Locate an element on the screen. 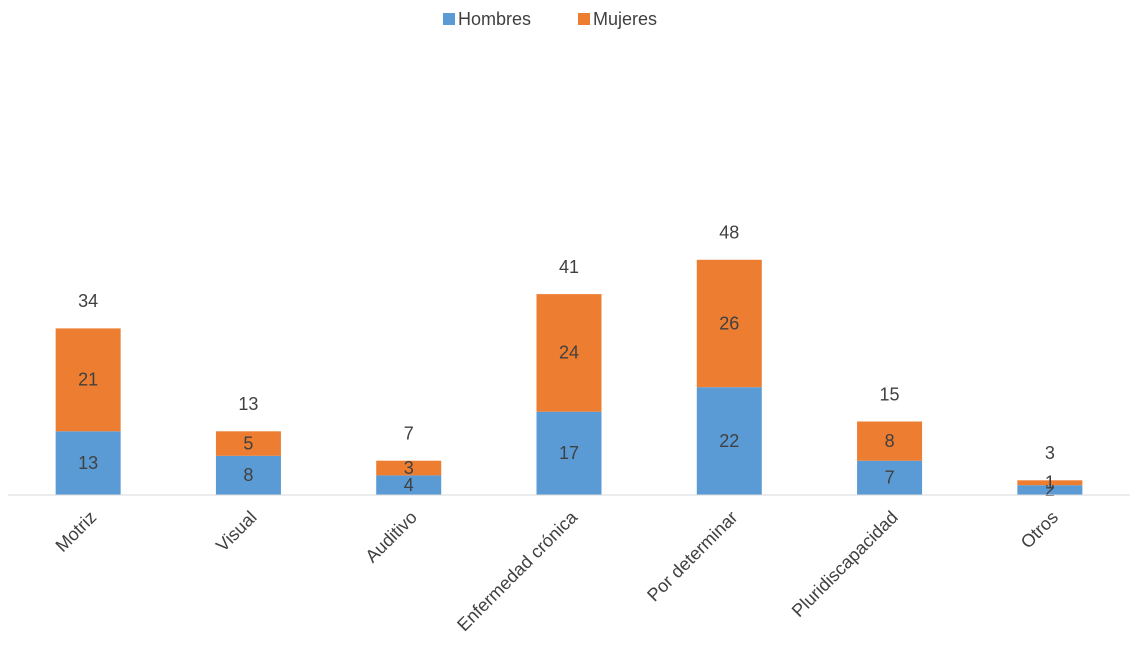  x-tick-label: Enfermedad crónica is located at coordinates (517, 570).